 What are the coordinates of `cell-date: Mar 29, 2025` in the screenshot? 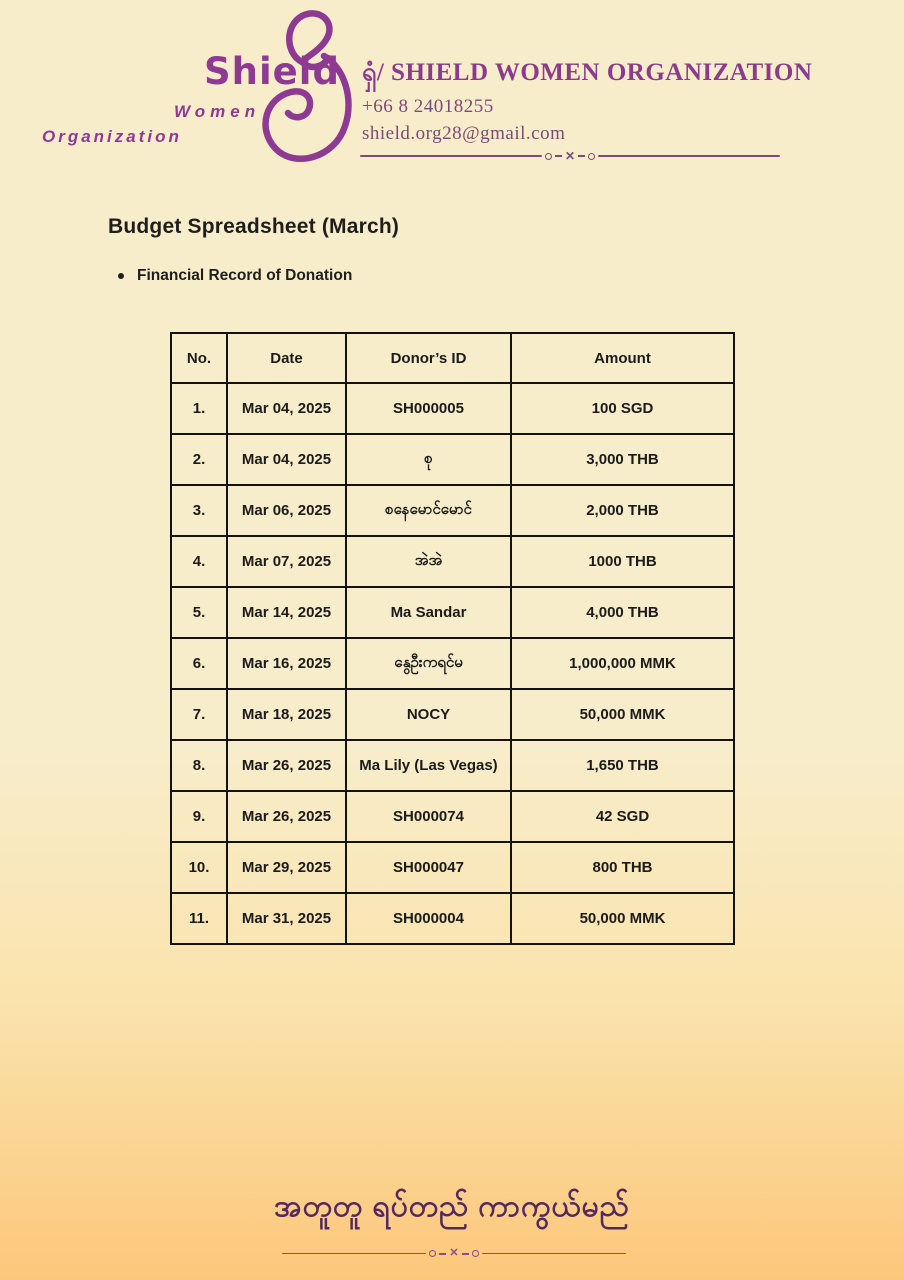 It's located at (286, 867).